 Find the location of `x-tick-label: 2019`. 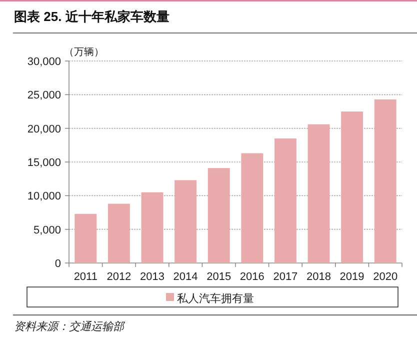

x-tick-label: 2019 is located at coordinates (352, 277).